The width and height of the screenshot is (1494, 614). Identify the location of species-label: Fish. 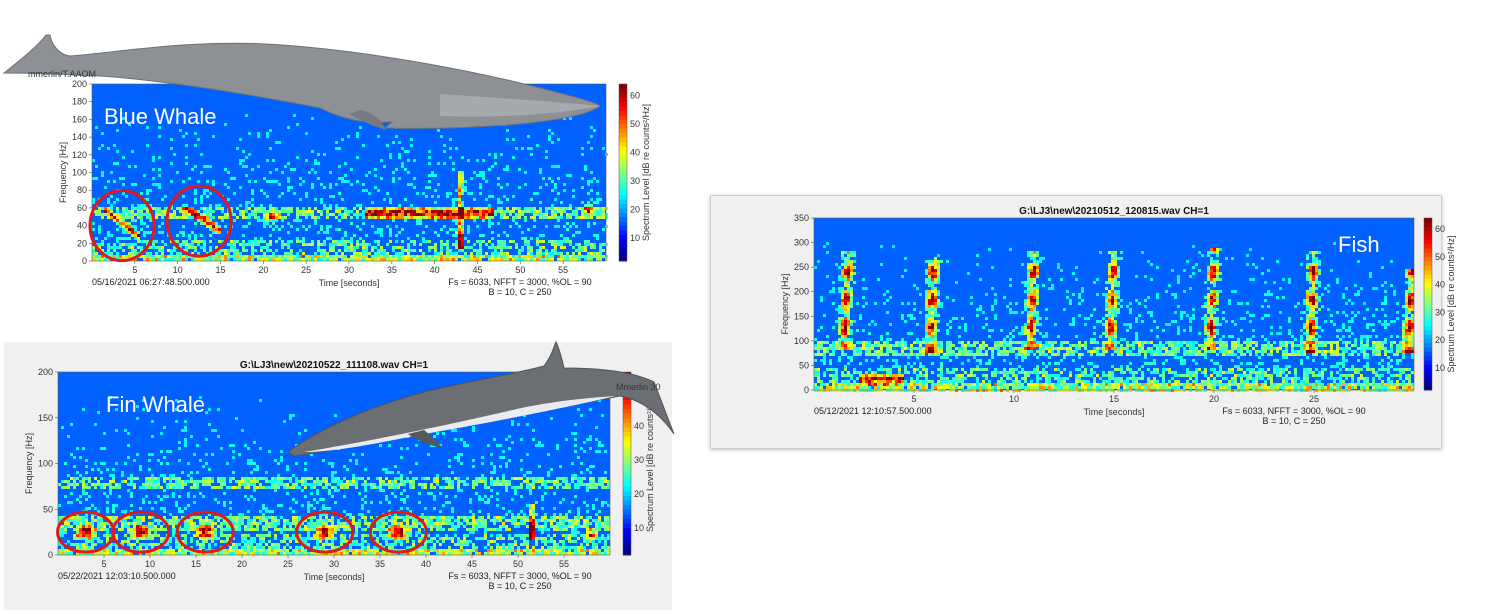
(1359, 244).